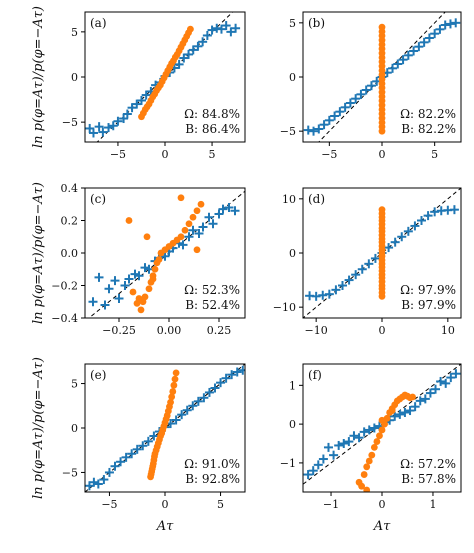 This screenshot has width=474, height=553. What do you see at coordinates (367, 262) in the screenshot?
I see `panel-3: −10 0 10 −10 0 10 (d) Ω: 97.9%B: 97.9%` at bounding box center [367, 262].